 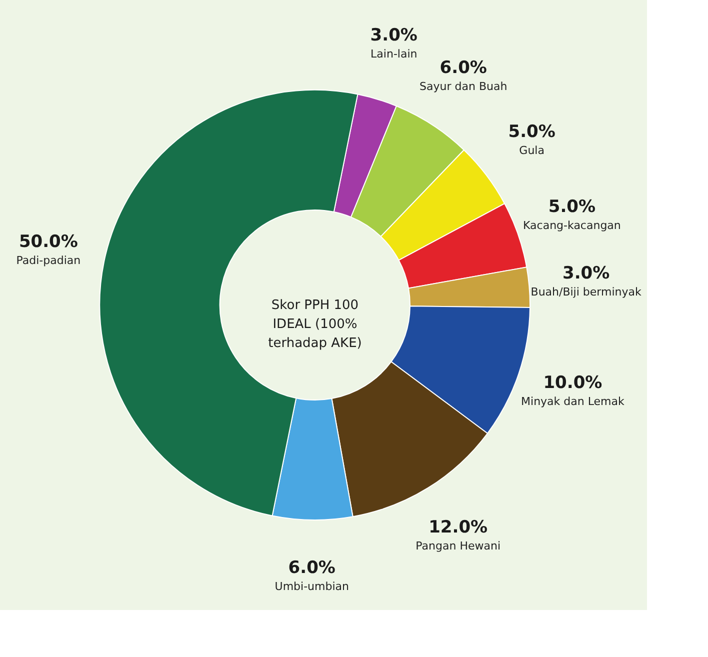 I want to click on slice-label: Minyak dan Lemak, so click(x=573, y=401).